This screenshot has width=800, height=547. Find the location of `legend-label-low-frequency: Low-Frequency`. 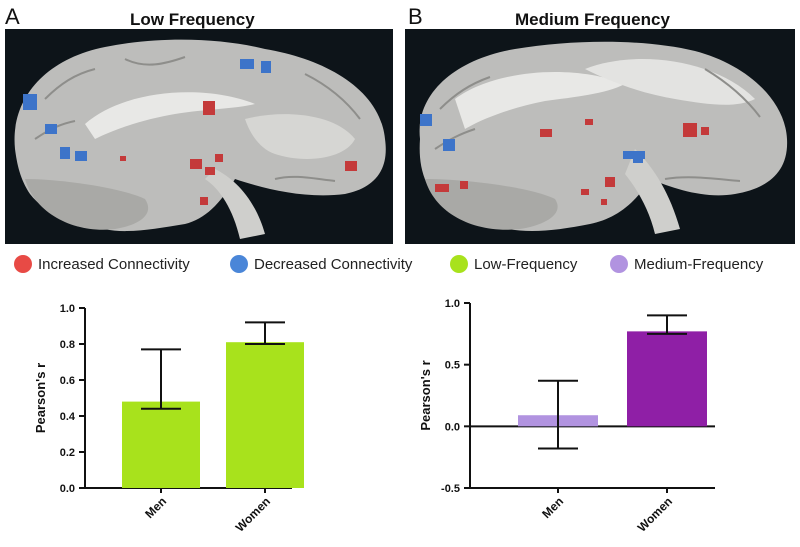

legend-label-low-frequency: Low-Frequency is located at coordinates (526, 264).